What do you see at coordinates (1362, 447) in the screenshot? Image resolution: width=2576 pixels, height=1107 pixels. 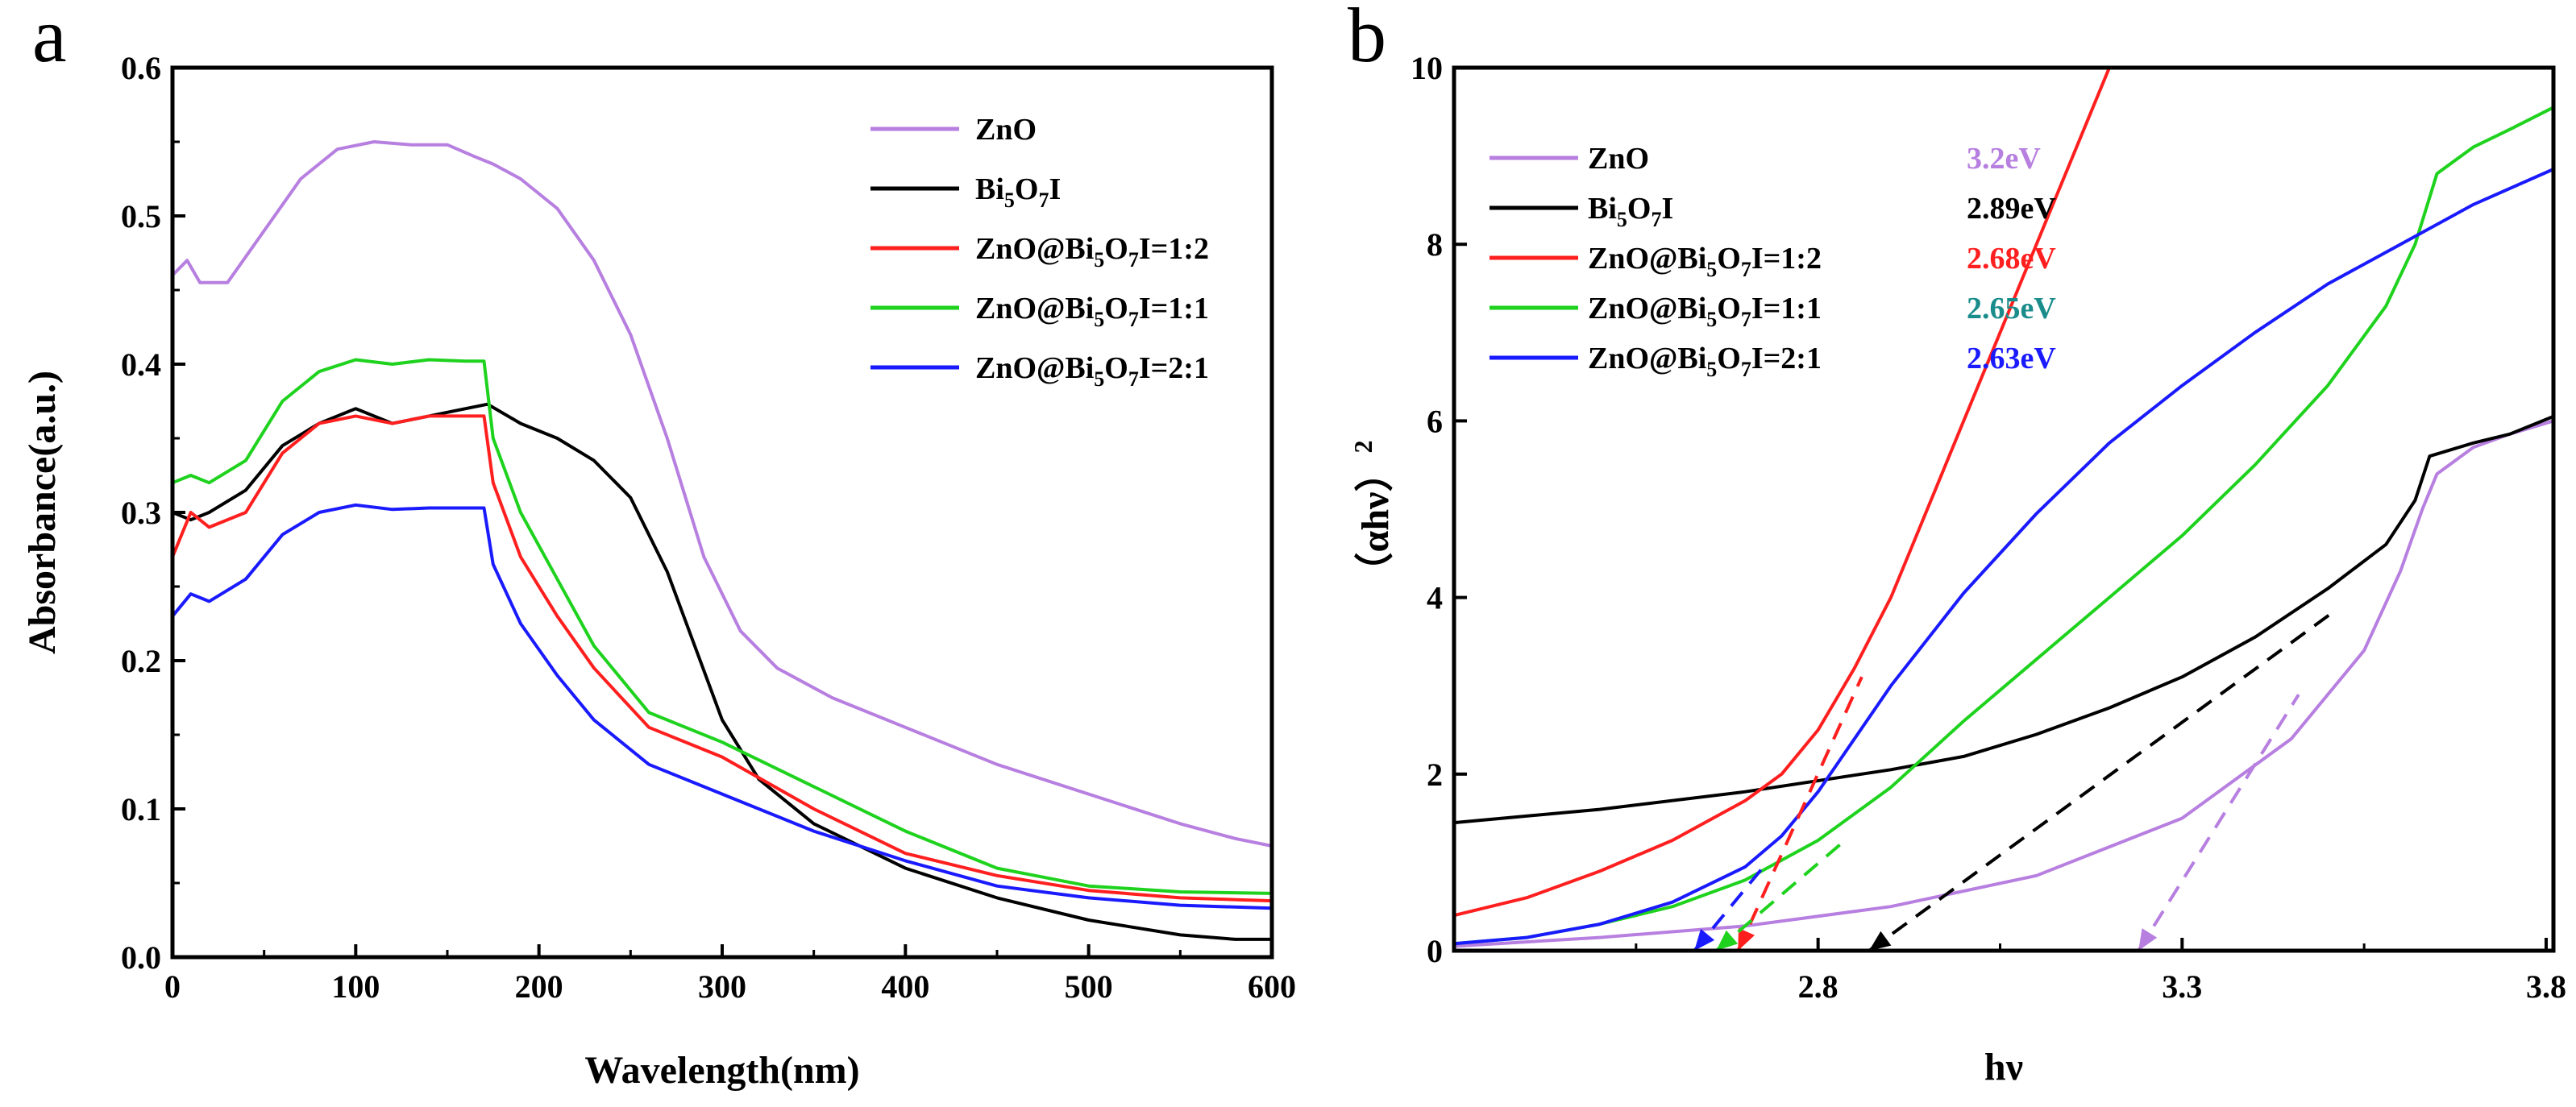 I see `y-axis-title-exp: 2` at bounding box center [1362, 447].